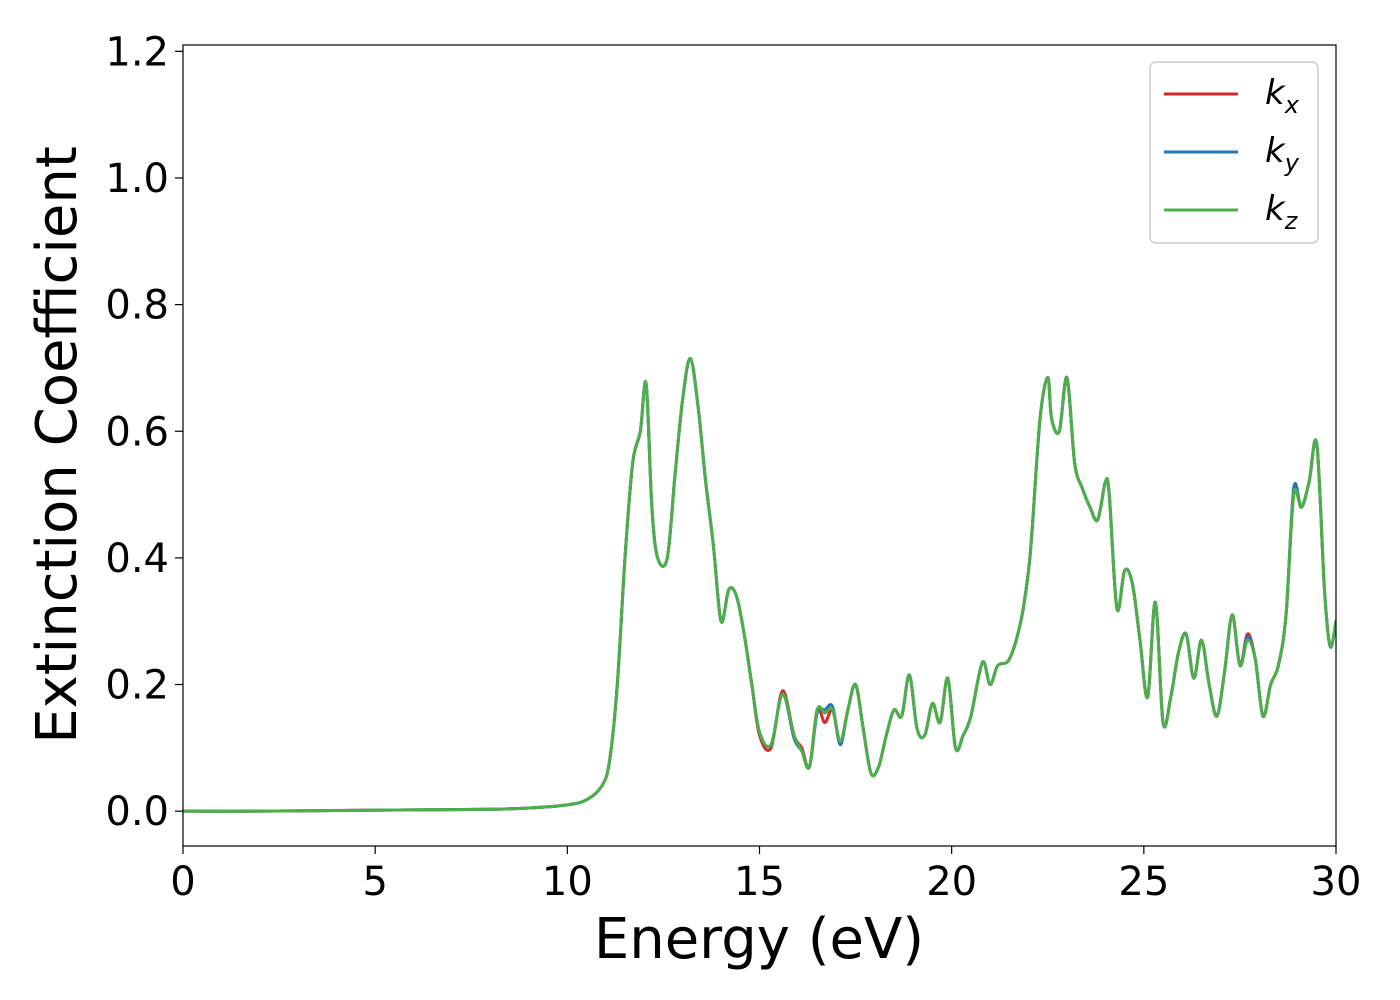  What do you see at coordinates (137, 52) in the screenshot?
I see `y-tick-label: 1.2` at bounding box center [137, 52].